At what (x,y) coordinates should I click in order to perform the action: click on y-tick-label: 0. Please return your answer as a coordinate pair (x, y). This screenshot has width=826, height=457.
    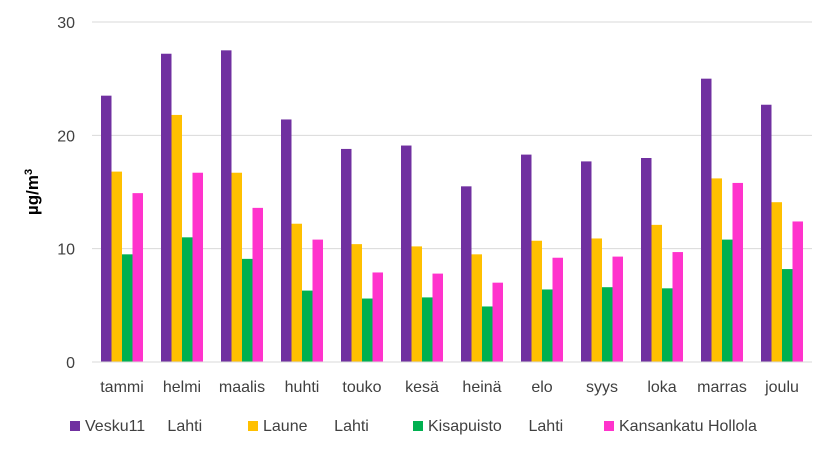
    Looking at the image, I should click on (70, 363).